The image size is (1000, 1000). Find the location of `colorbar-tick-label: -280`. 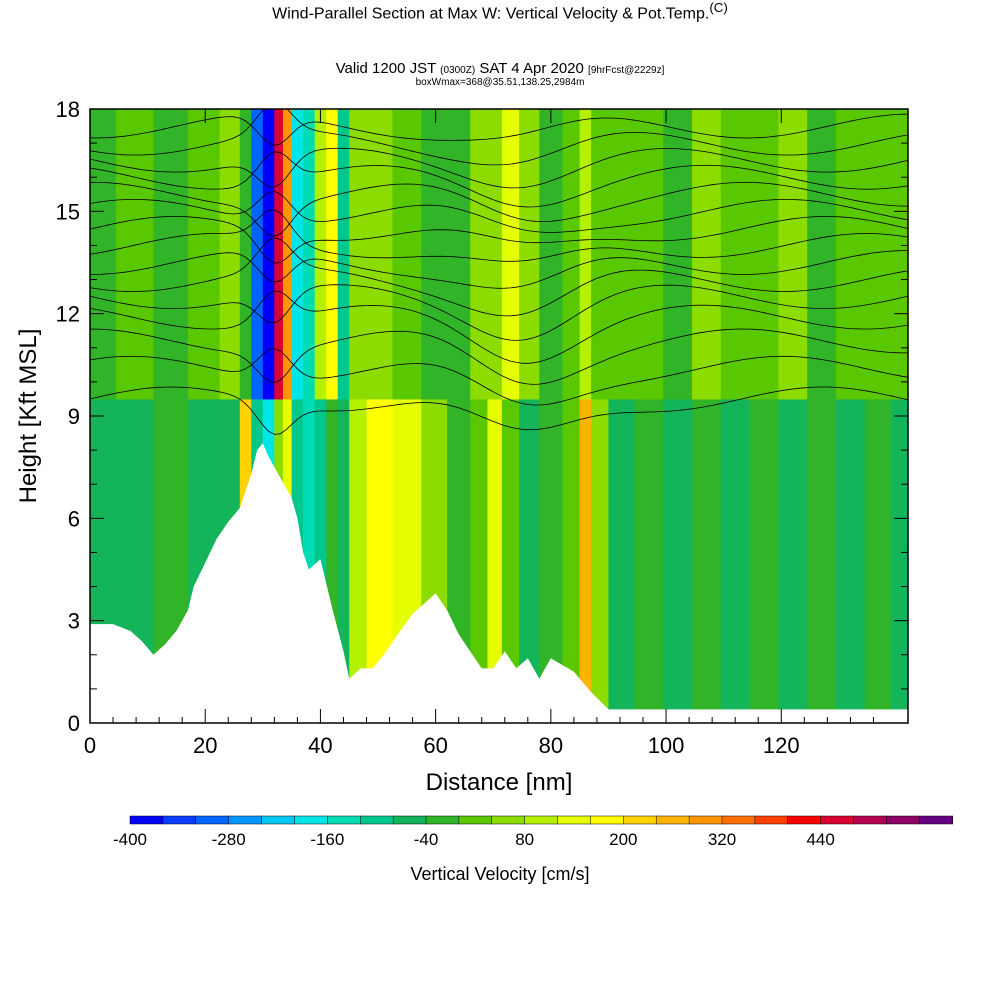

colorbar-tick-label: -280 is located at coordinates (229, 839).